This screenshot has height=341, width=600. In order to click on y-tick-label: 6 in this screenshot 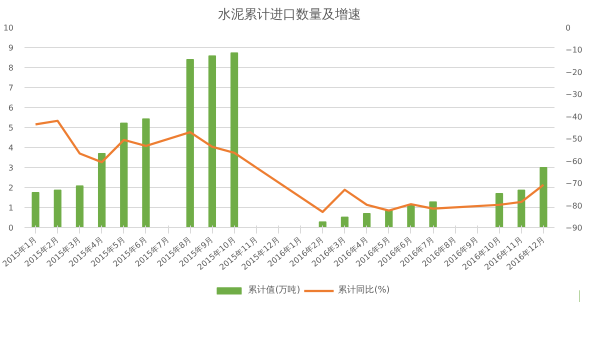, I will do `click(11, 108)`.